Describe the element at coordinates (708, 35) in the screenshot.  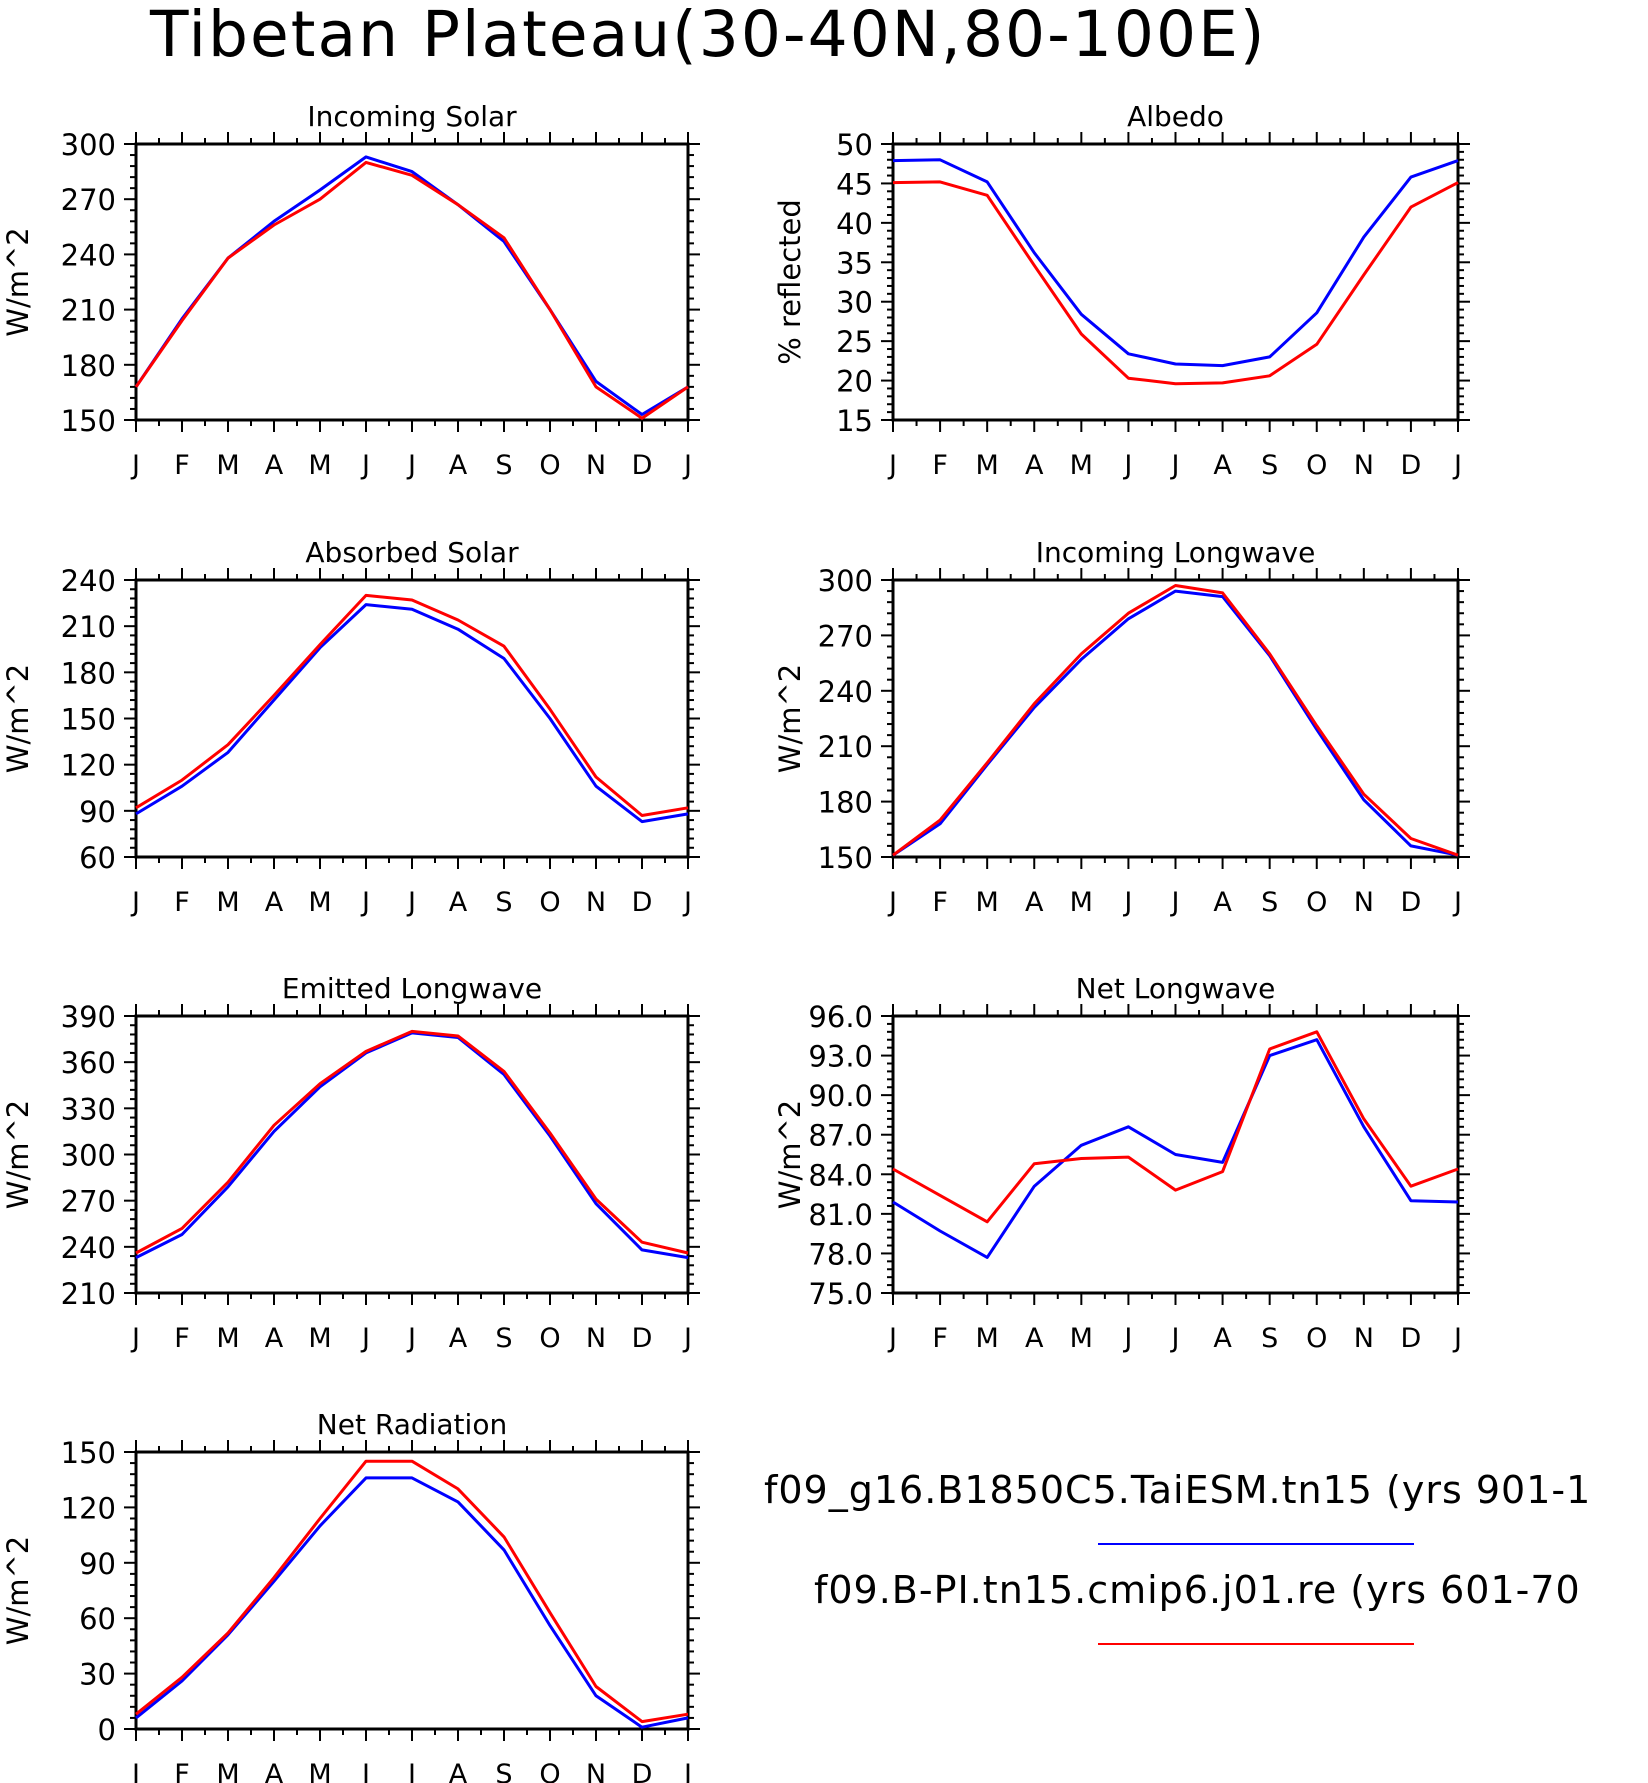
I see `figure-title: Tibetan Plateau(30-40N,80-100E)` at that location.